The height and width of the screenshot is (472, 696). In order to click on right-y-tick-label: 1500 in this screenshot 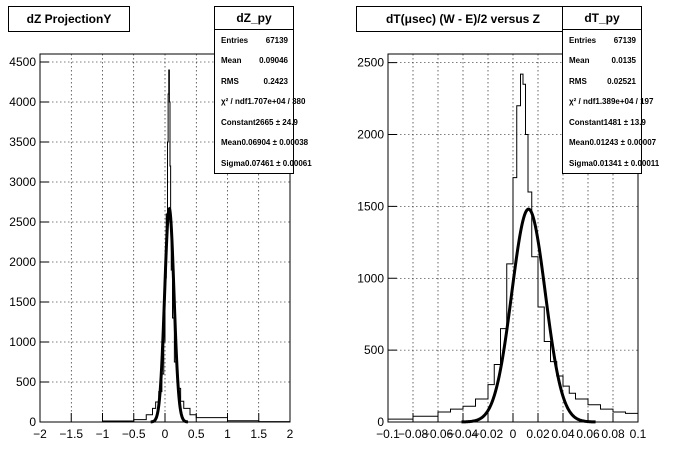, I will do `click(370, 206)`.